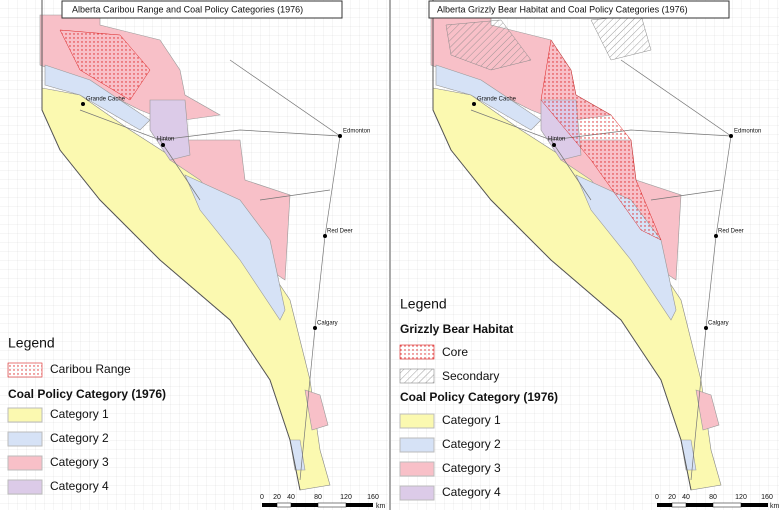 The width and height of the screenshot is (780, 510). What do you see at coordinates (105, 65) in the screenshot?
I see `caribou-range` at bounding box center [105, 65].